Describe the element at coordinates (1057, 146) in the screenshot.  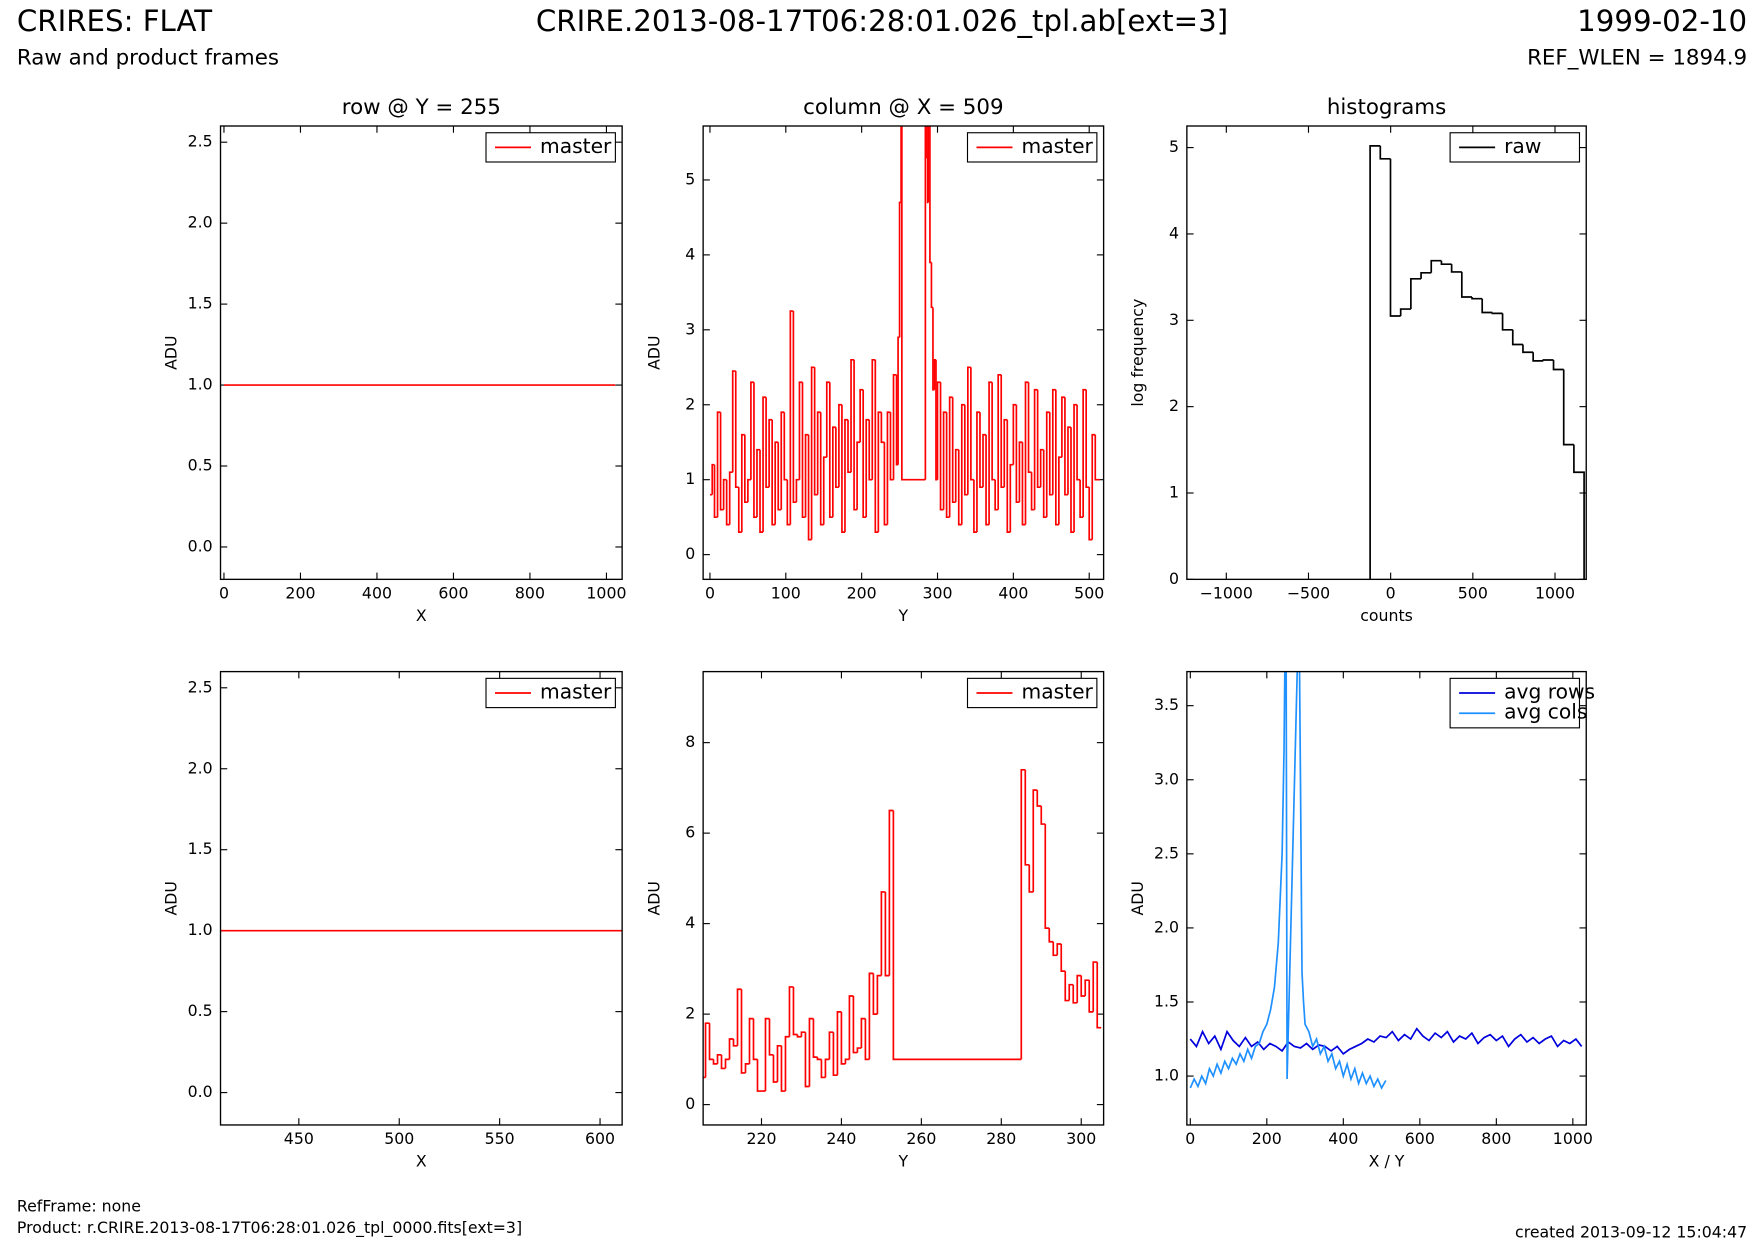
I see `legend-label: master` at that location.